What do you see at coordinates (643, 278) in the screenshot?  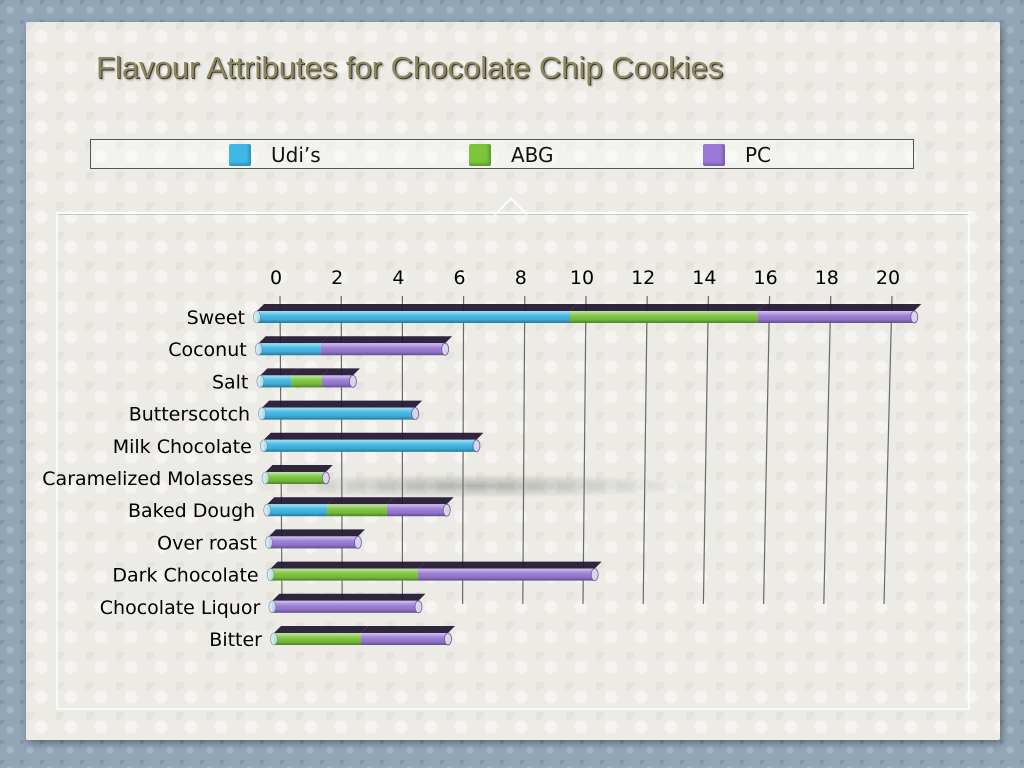 I see `x-tick-label-12: 12` at bounding box center [643, 278].